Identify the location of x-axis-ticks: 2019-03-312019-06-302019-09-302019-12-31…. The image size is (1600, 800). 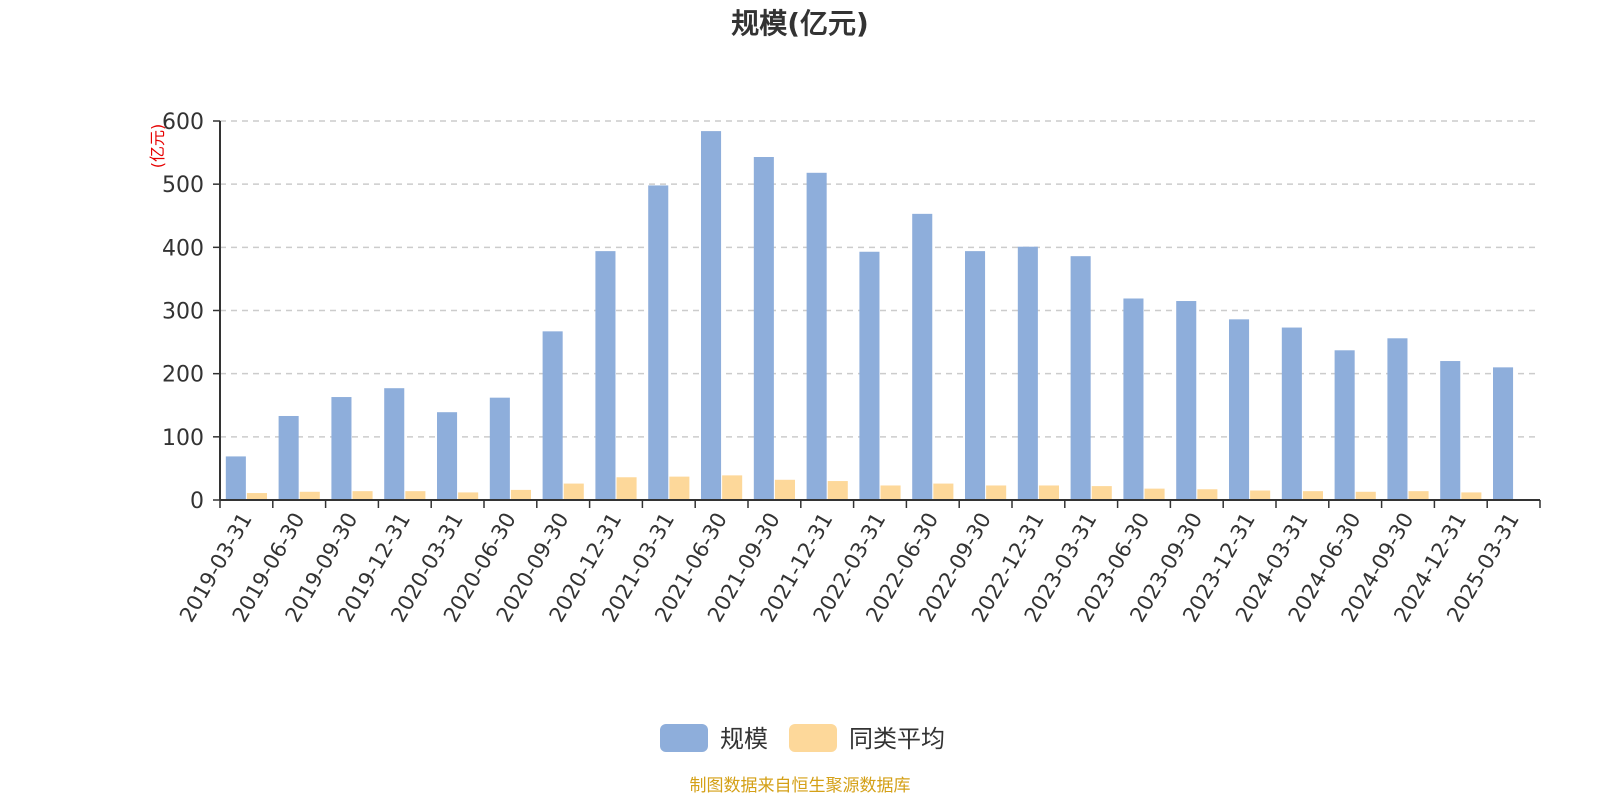
(858, 563).